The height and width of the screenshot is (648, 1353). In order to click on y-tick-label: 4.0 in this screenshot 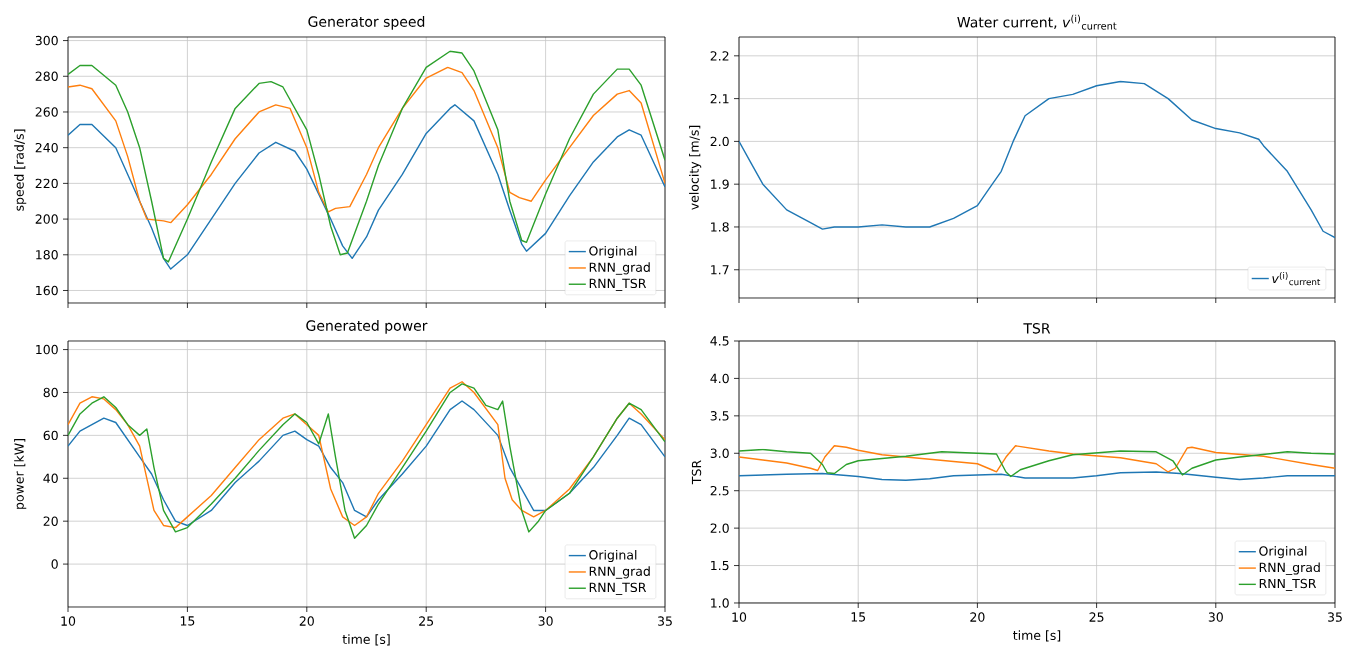, I will do `click(719, 378)`.